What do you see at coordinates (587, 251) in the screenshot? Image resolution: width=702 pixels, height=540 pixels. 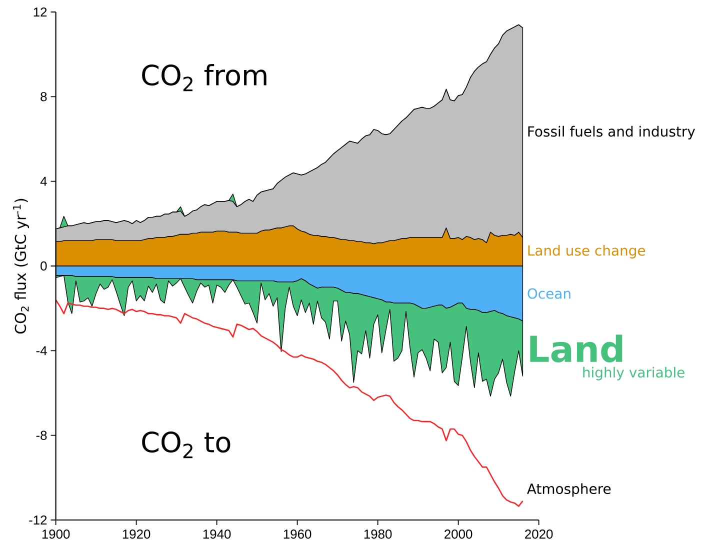 I see `series-label: Land use change` at bounding box center [587, 251].